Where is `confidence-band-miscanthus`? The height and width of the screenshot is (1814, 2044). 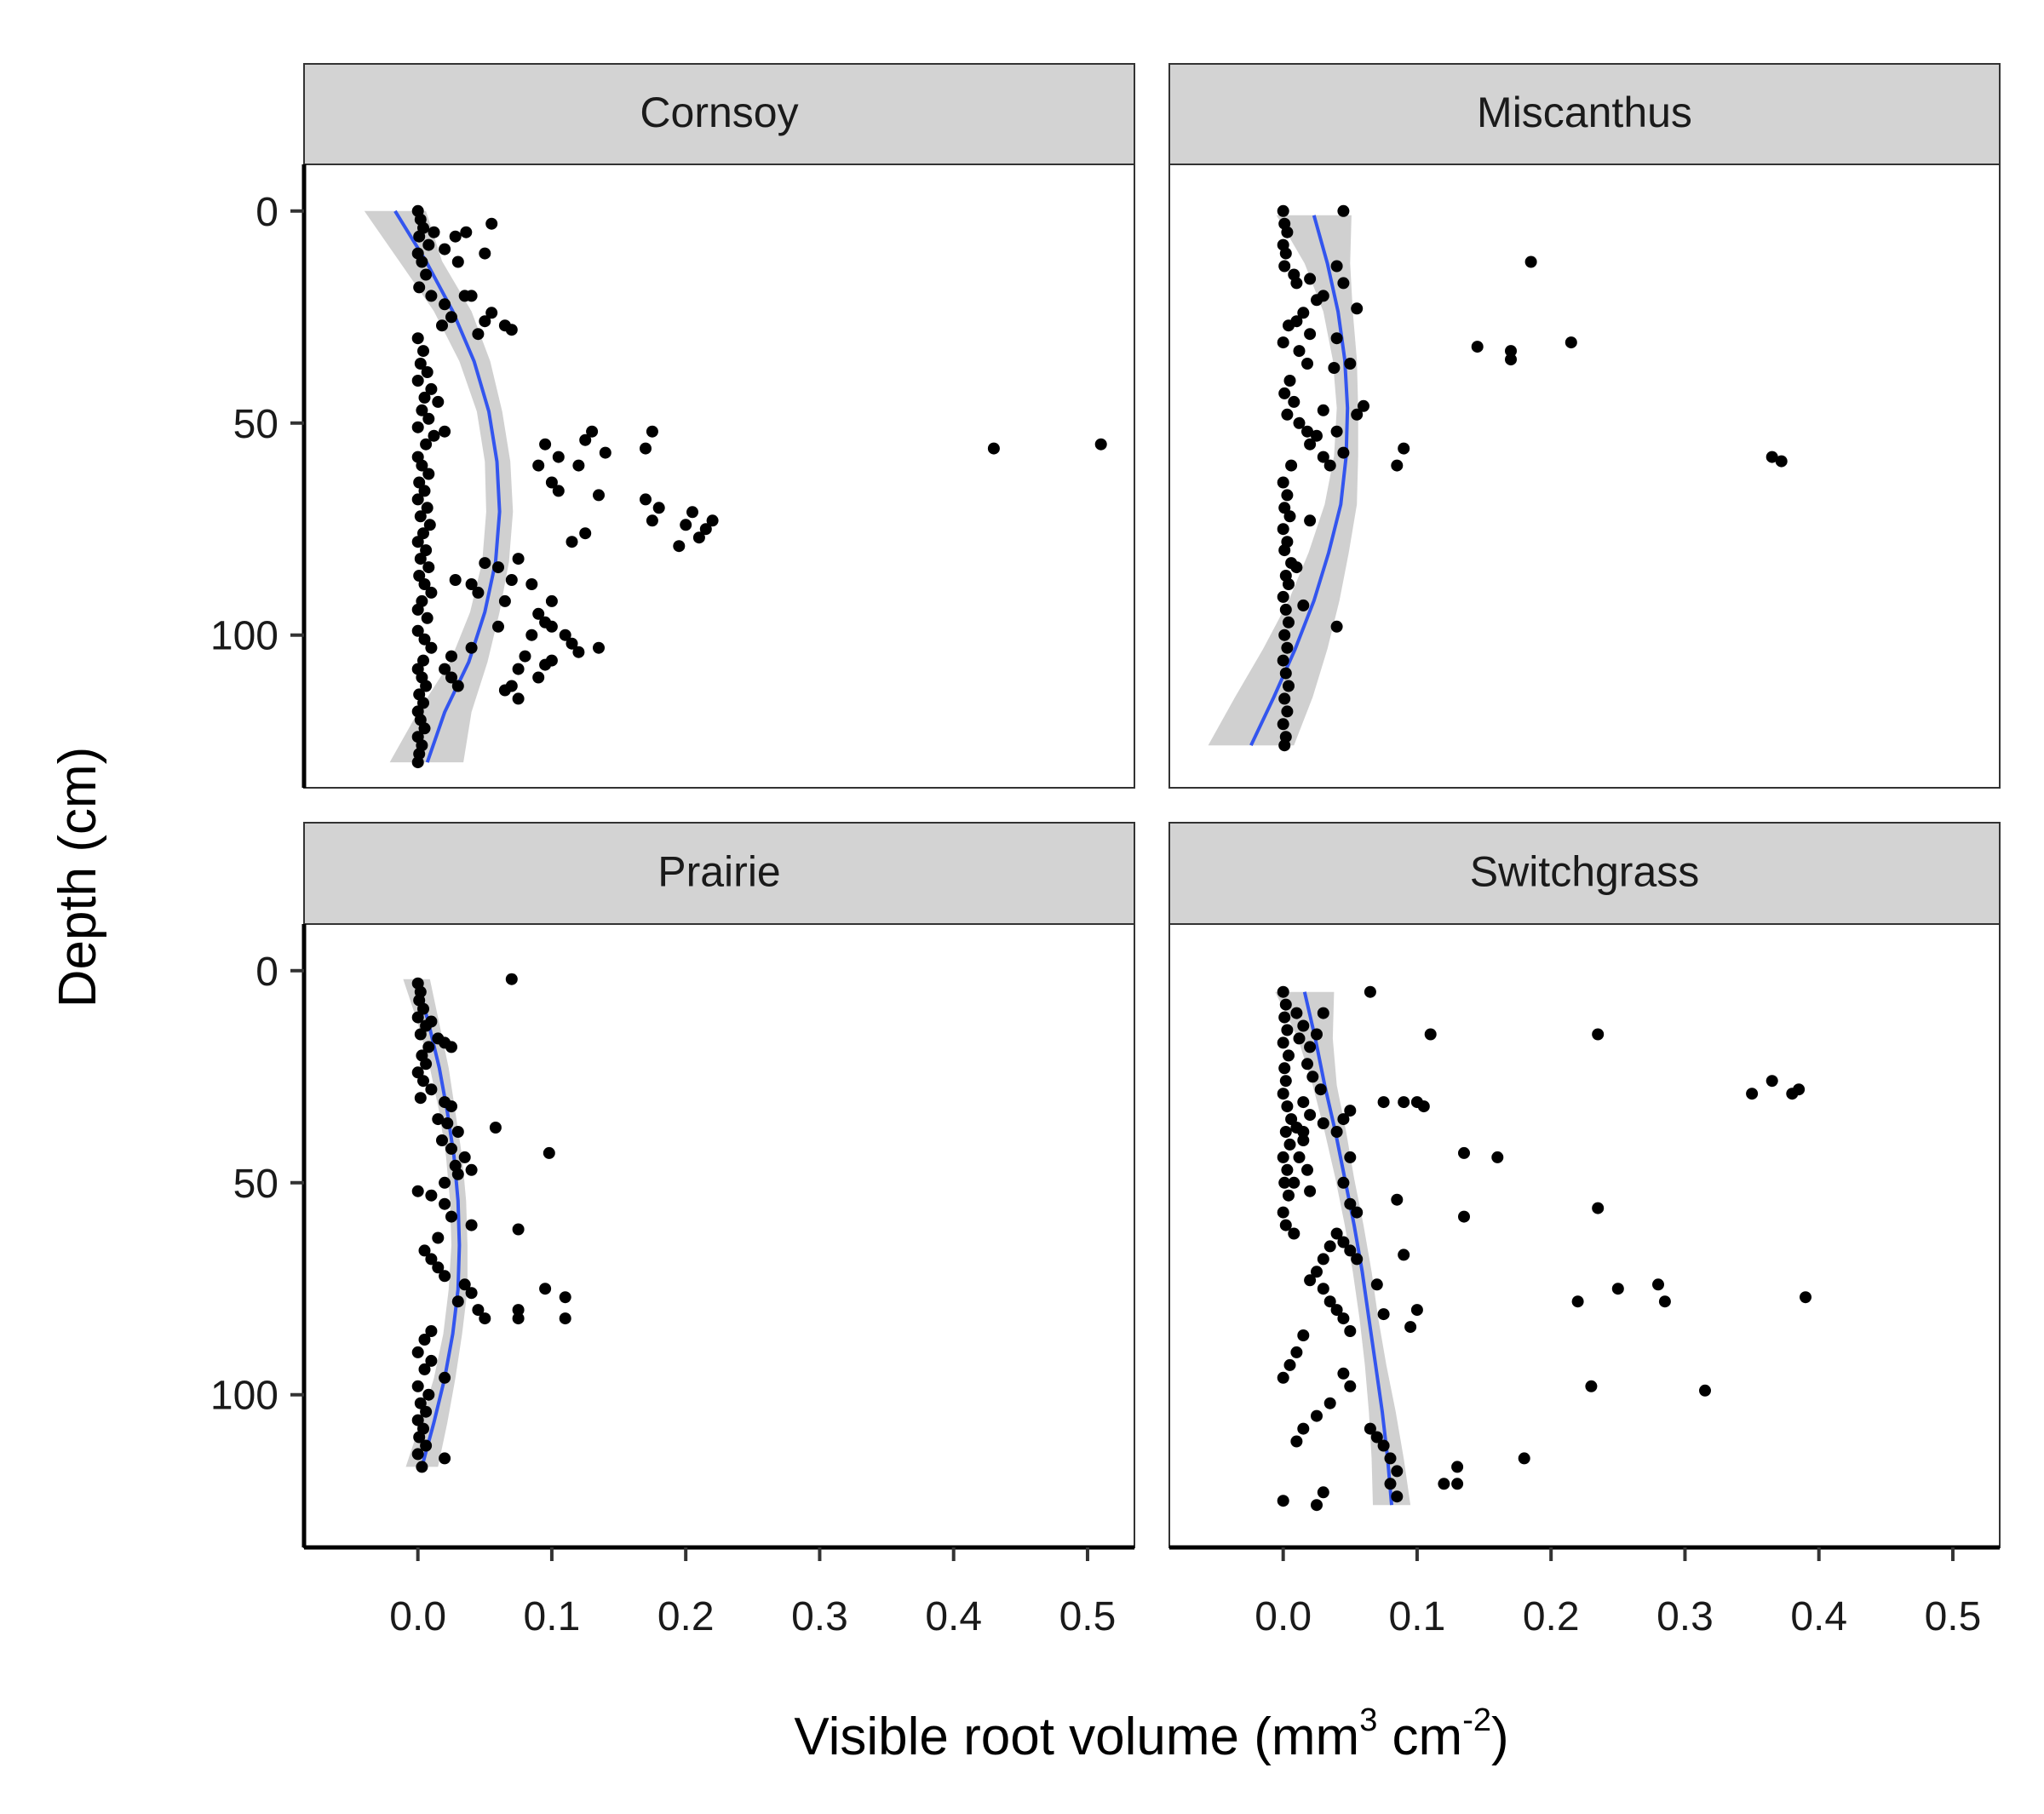 confidence-band-miscanthus is located at coordinates (1283, 481).